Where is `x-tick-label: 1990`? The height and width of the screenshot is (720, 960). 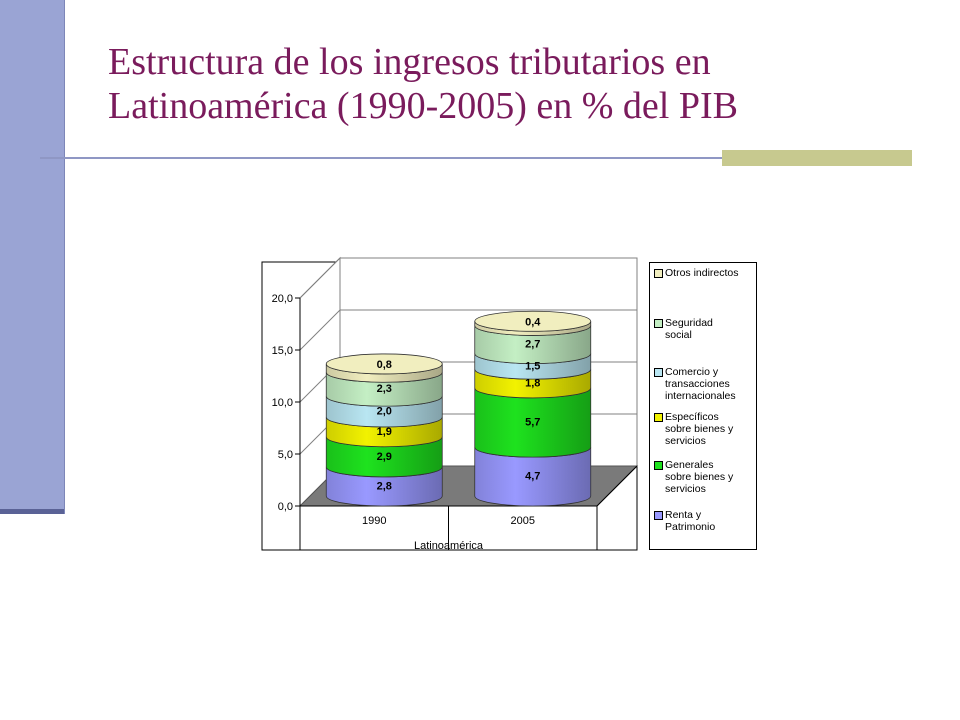 x-tick-label: 1990 is located at coordinates (374, 521).